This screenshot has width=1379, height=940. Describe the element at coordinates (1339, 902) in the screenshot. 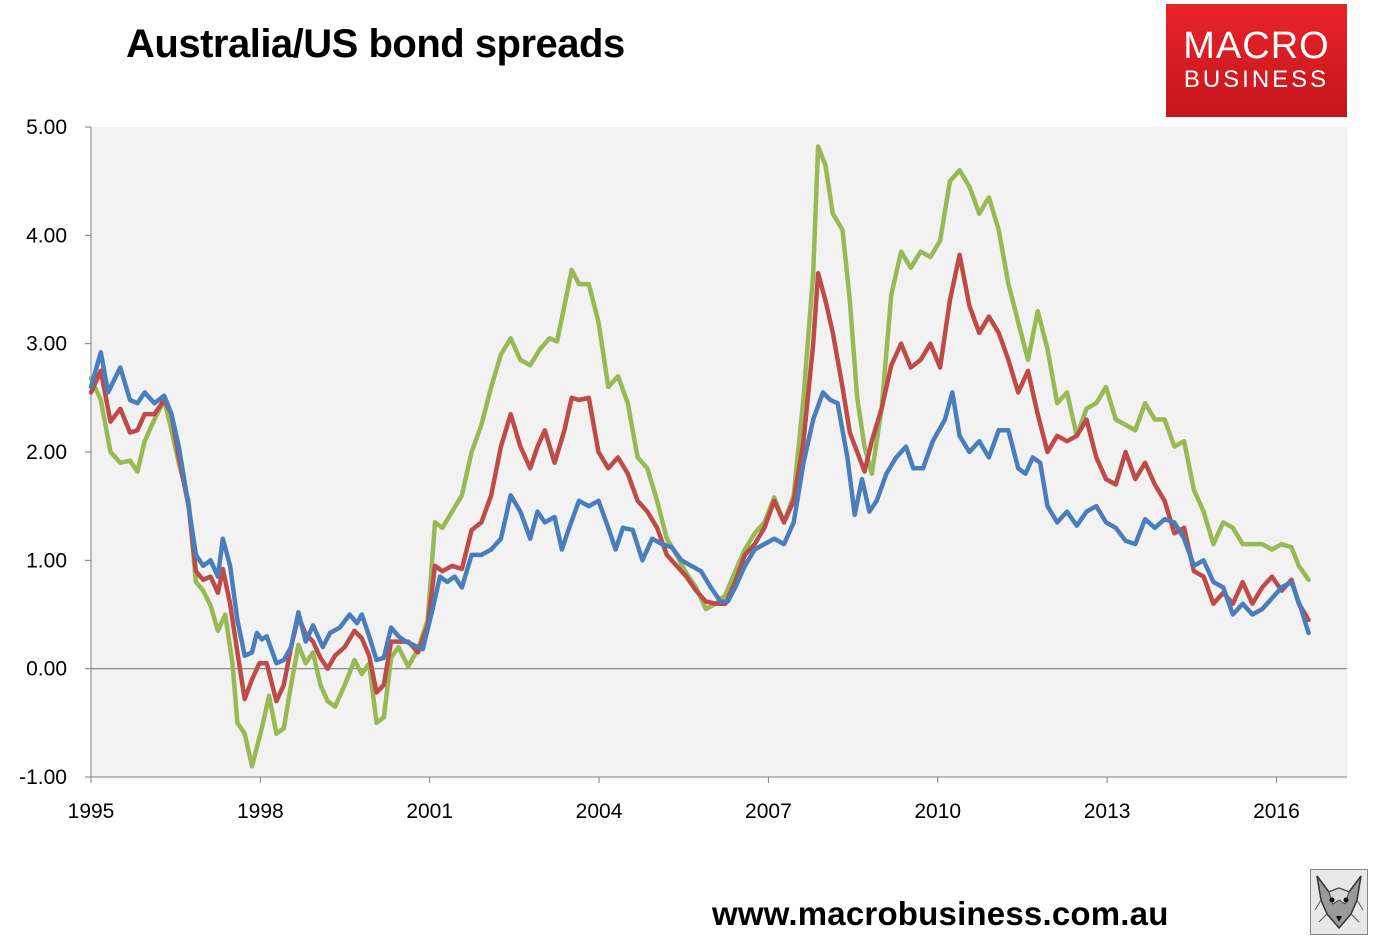

I see `fox-mascot-icon` at that location.